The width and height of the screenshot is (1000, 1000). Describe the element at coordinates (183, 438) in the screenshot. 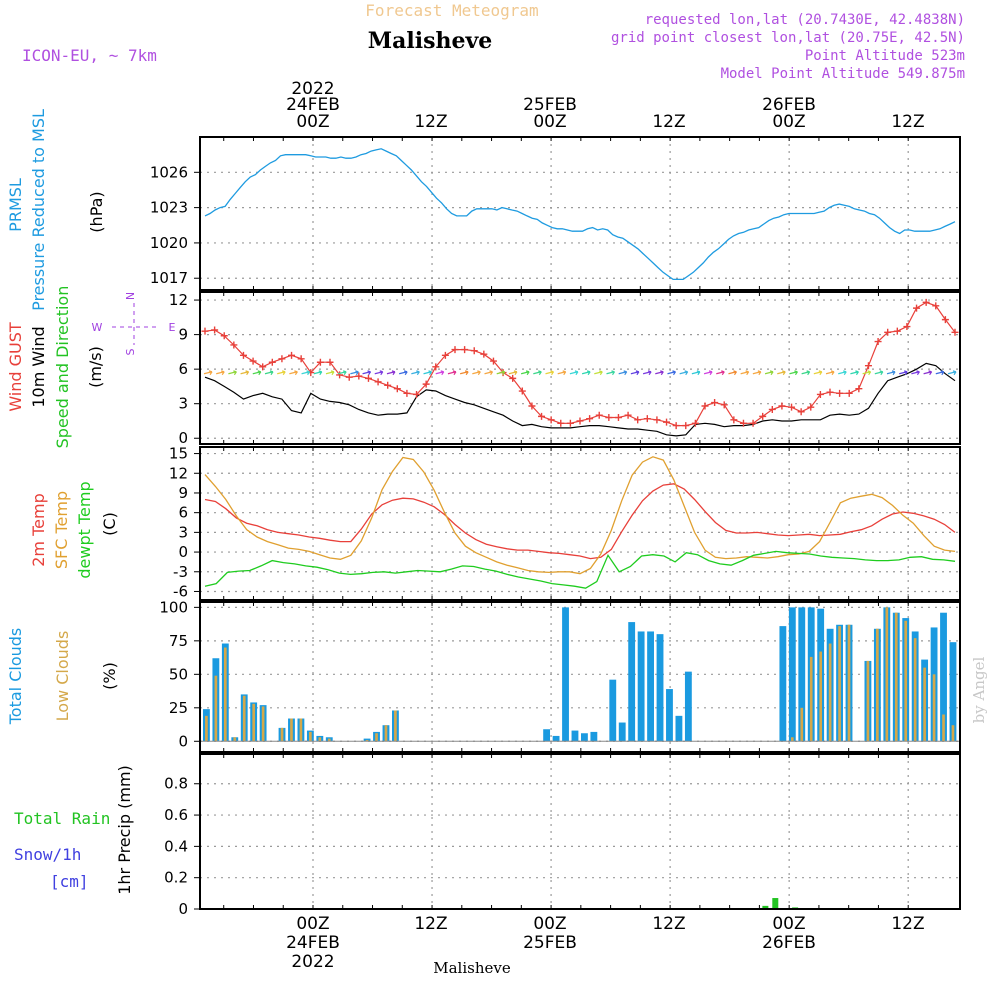

I see `wind-ytick-label: 0` at that location.